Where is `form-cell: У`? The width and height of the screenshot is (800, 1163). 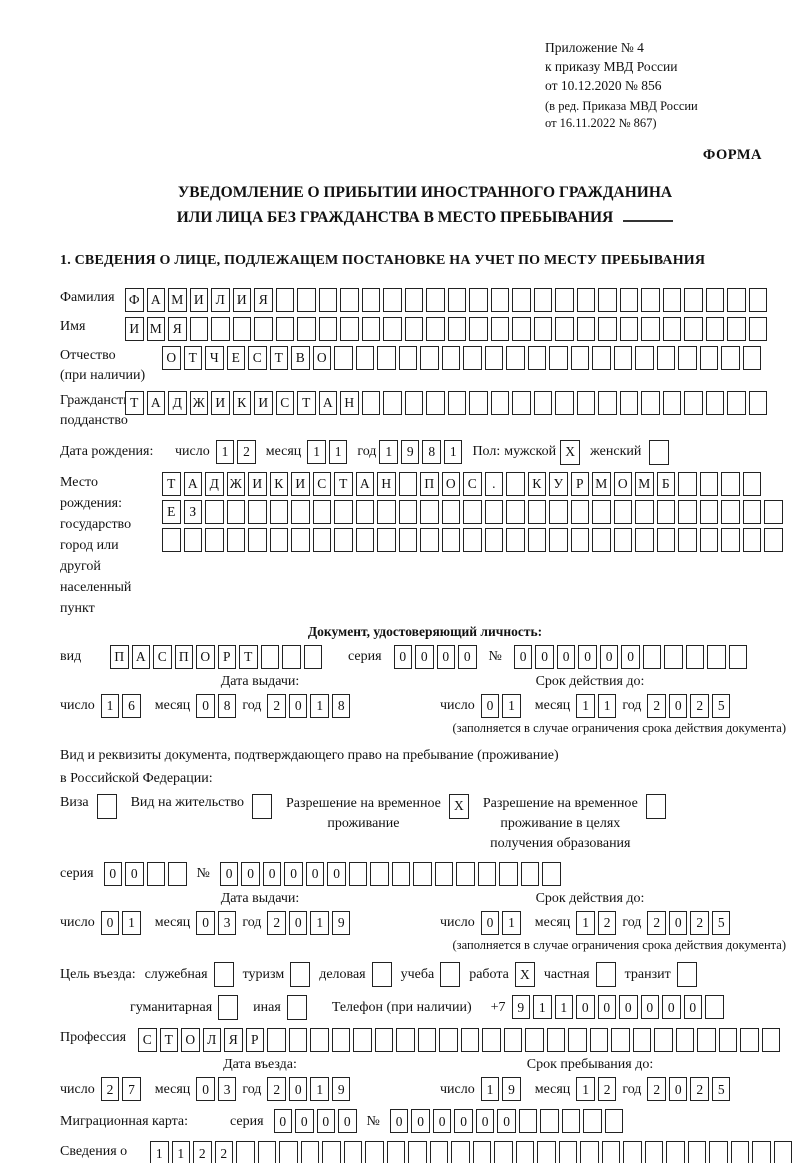 form-cell: У is located at coordinates (558, 483).